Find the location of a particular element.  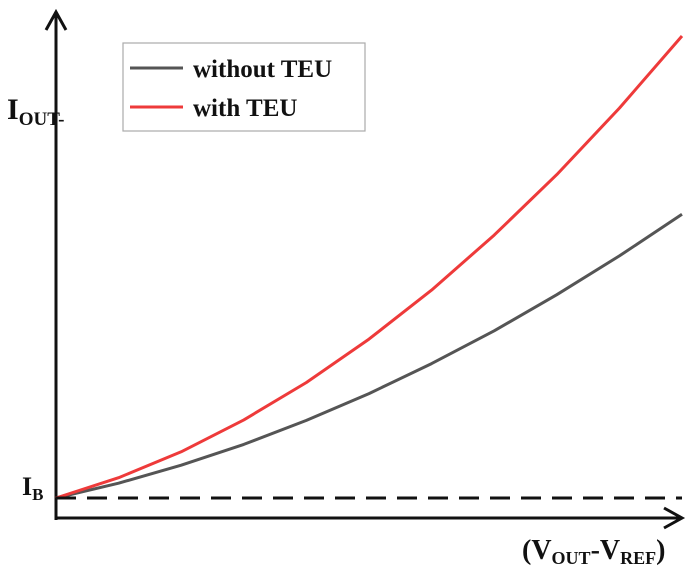

legend: without TEU with TEU is located at coordinates (244, 87).